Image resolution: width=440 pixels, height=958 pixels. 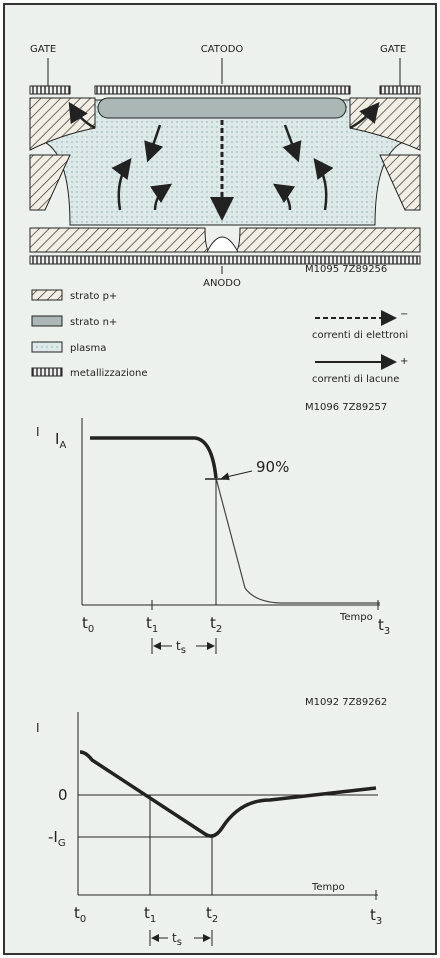 What do you see at coordinates (57, 838) in the screenshot?
I see `level-label: -IG` at bounding box center [57, 838].